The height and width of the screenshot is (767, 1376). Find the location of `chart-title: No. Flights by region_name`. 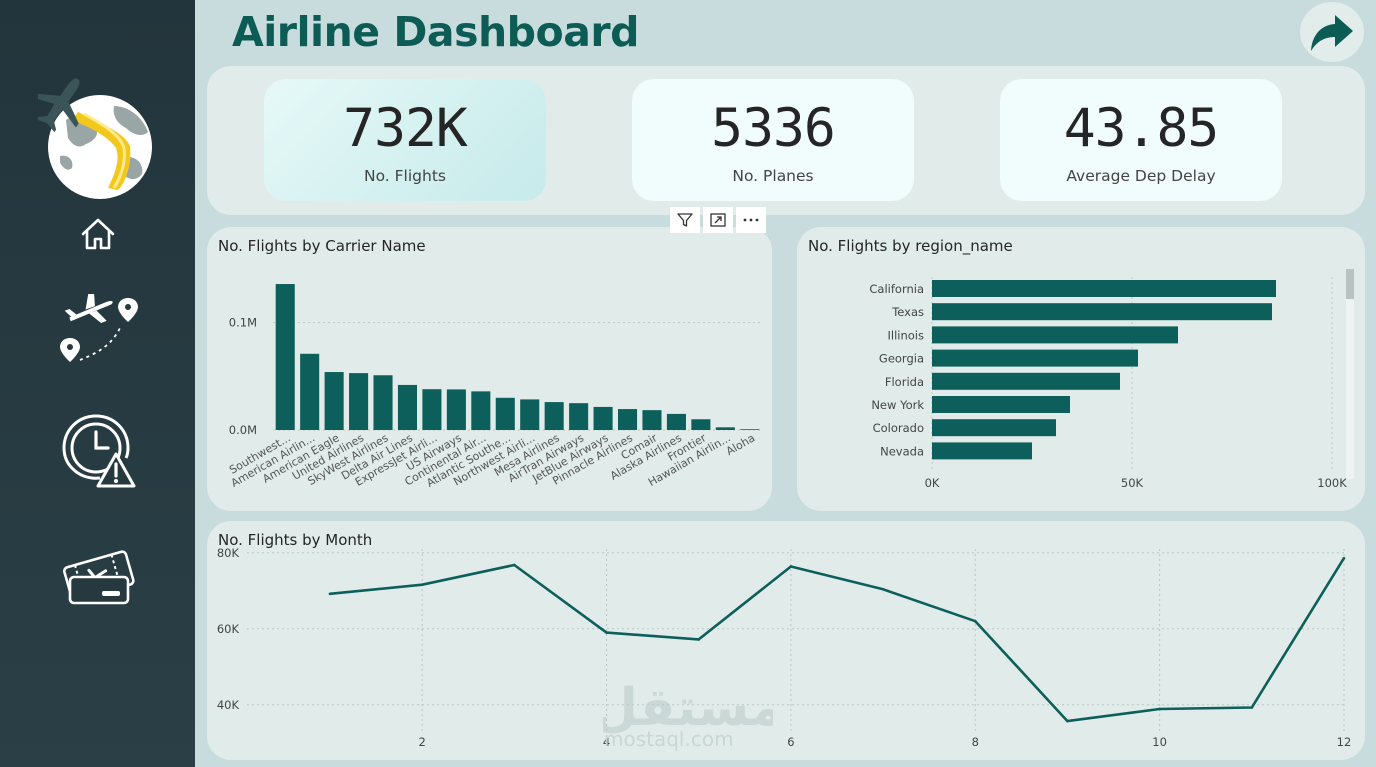

chart-title: No. Flights by region_name is located at coordinates (910, 246).